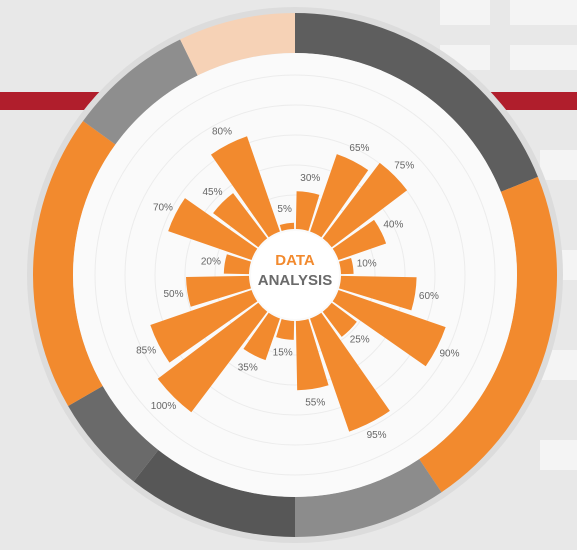  What do you see at coordinates (295, 260) in the screenshot?
I see `center-title: DATA` at bounding box center [295, 260].